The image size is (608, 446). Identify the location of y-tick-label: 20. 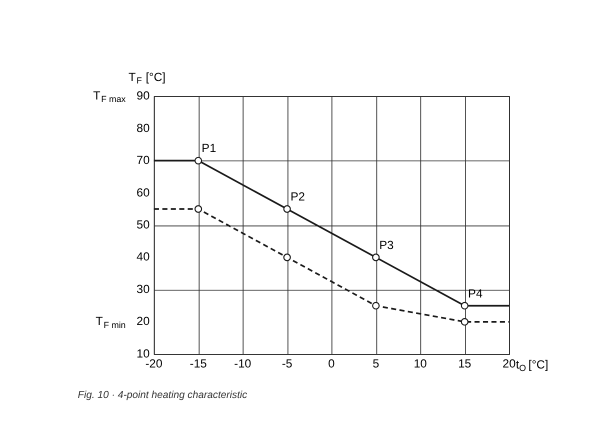
(143, 321).